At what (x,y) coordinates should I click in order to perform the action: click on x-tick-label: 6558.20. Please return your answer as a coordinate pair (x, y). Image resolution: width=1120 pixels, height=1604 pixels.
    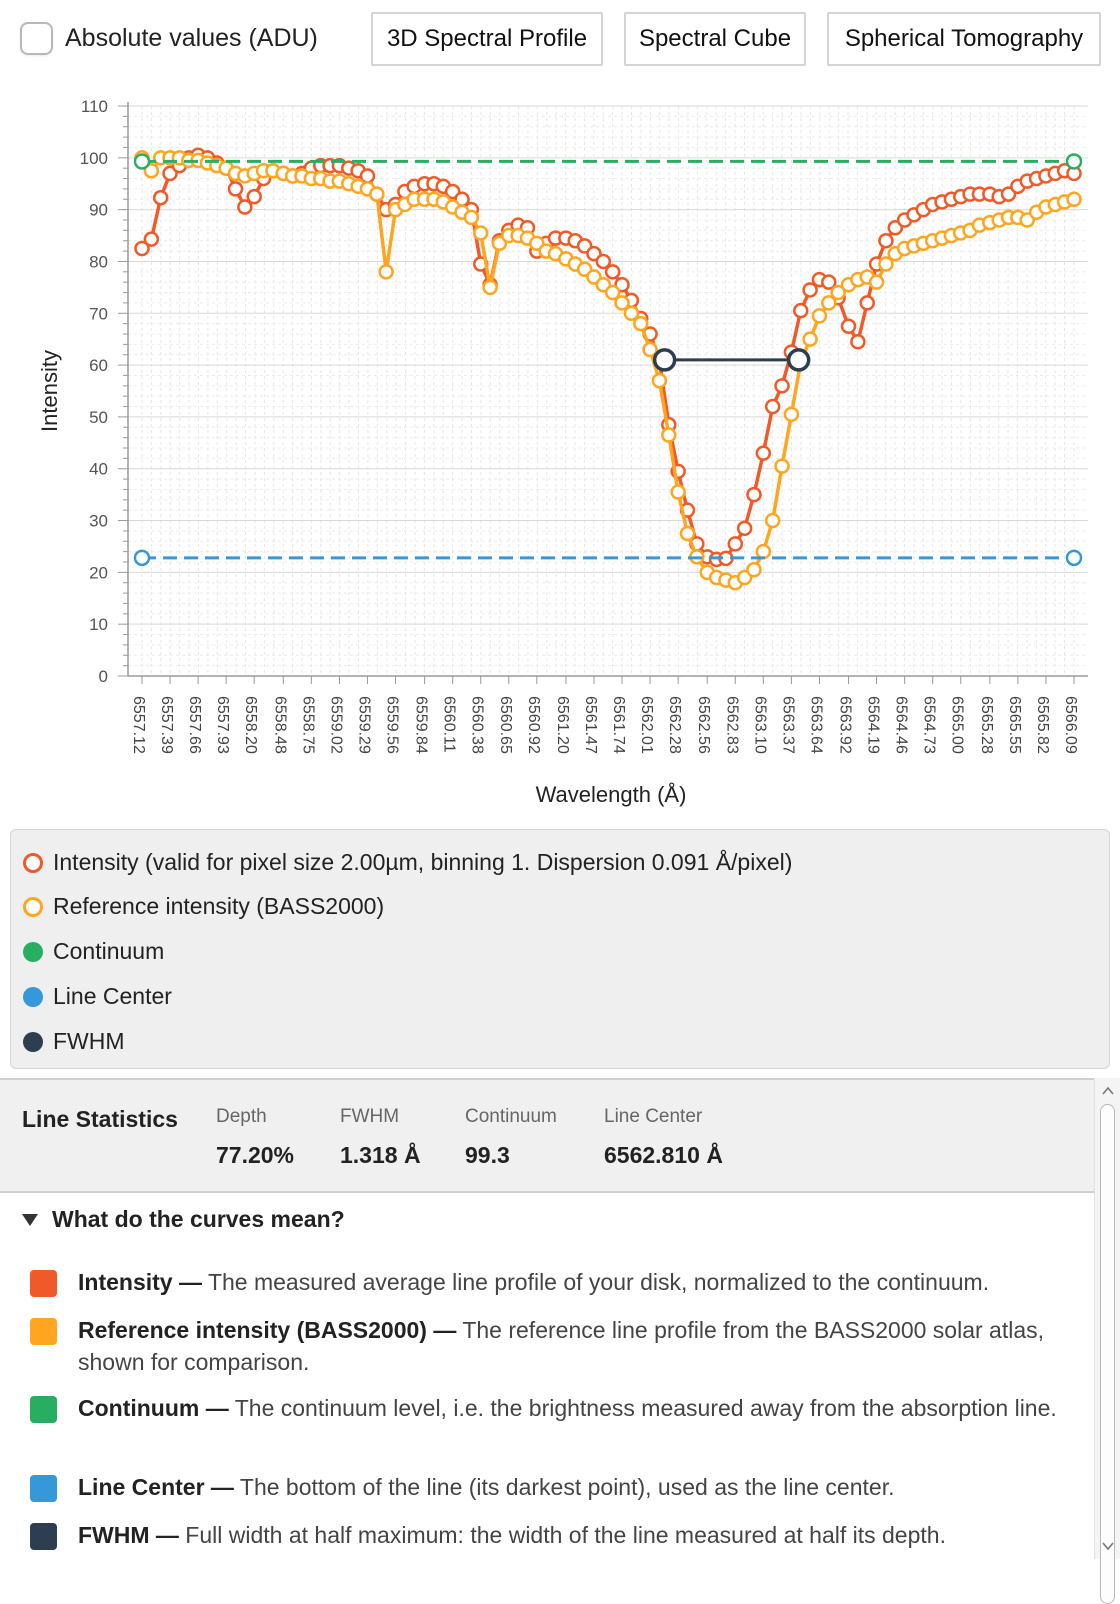
    Looking at the image, I should click on (250, 725).